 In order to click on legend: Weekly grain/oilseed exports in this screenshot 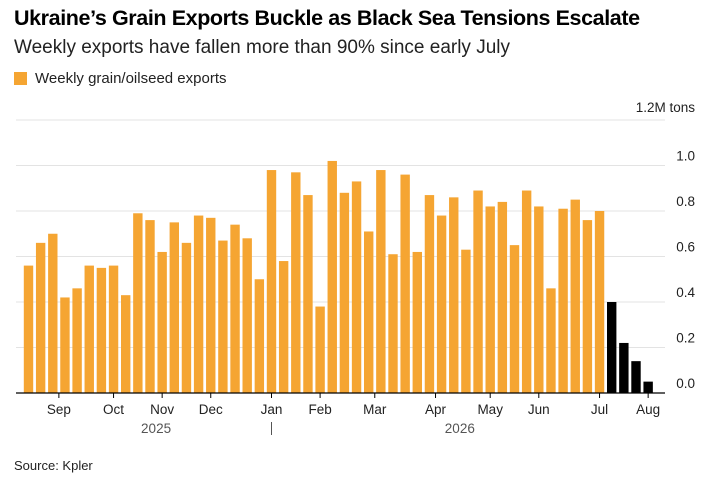, I will do `click(120, 78)`.